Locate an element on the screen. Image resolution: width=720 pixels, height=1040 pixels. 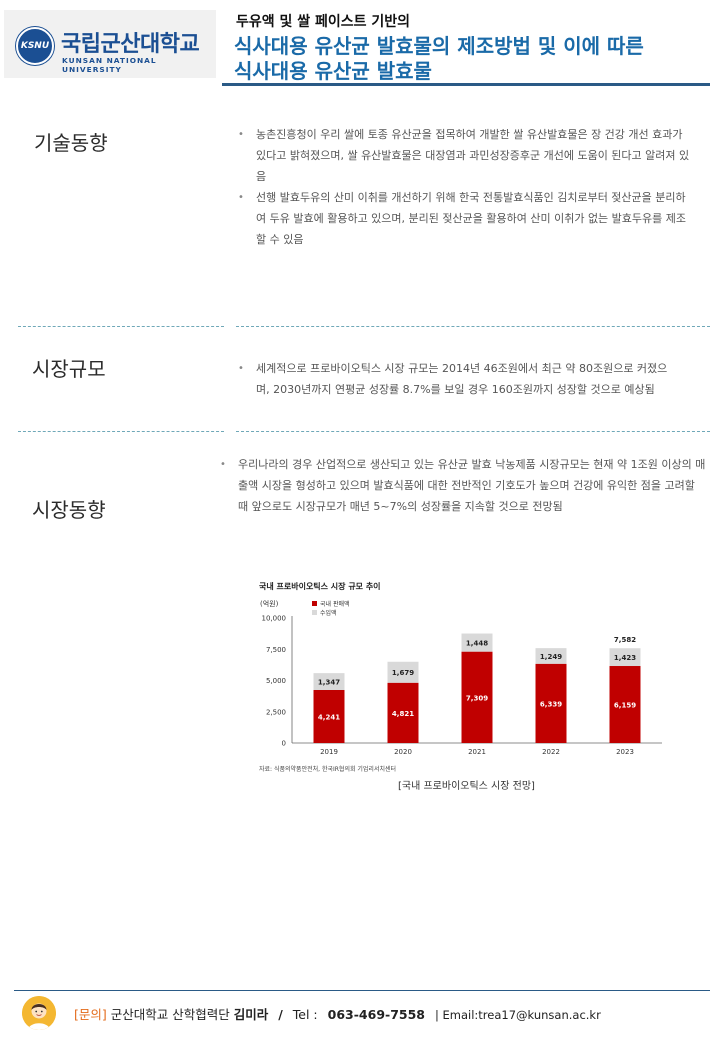
data-label-import: 1,423 is located at coordinates (625, 658).